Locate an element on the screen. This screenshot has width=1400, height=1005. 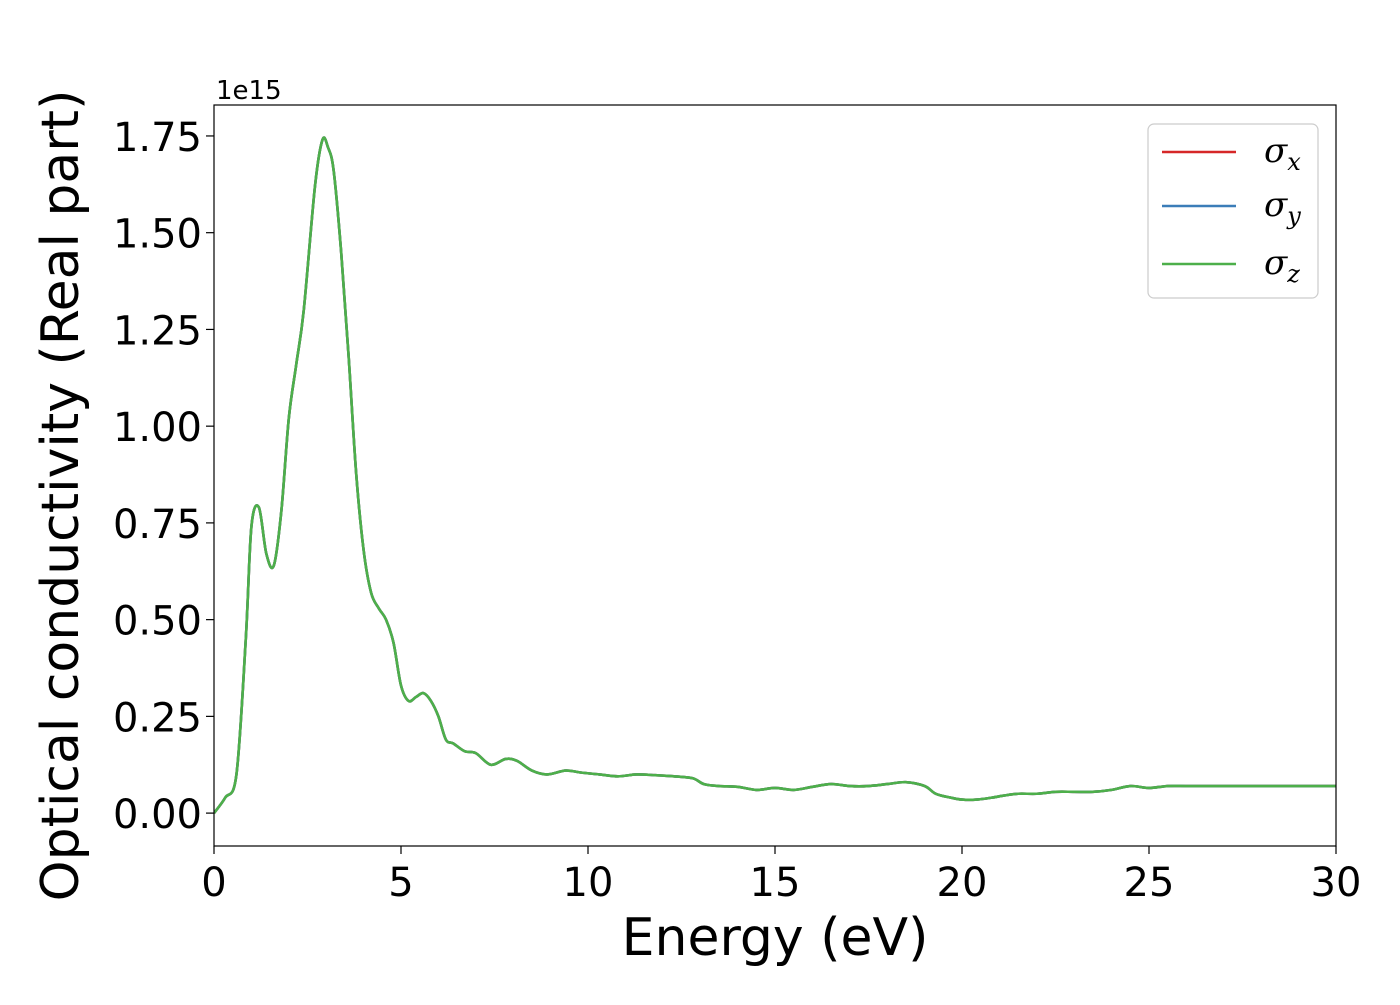
legend: σx σy σz is located at coordinates (1233, 211).